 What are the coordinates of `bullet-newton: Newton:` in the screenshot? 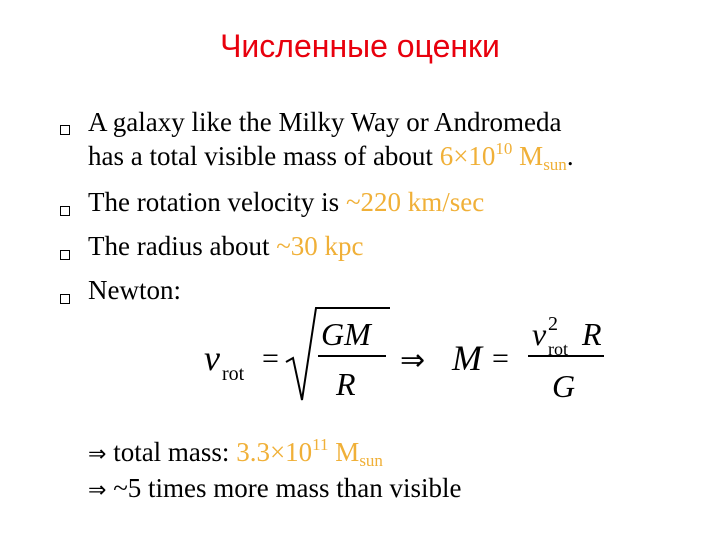 It's located at (134, 290).